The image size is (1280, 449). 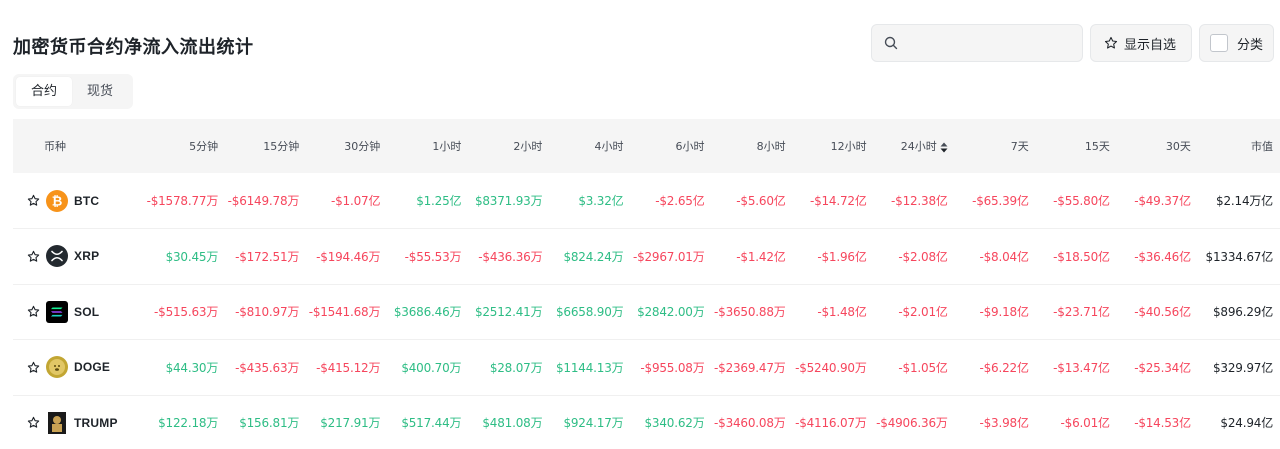 What do you see at coordinates (447, 146) in the screenshot?
I see `col-1h: 1小时` at bounding box center [447, 146].